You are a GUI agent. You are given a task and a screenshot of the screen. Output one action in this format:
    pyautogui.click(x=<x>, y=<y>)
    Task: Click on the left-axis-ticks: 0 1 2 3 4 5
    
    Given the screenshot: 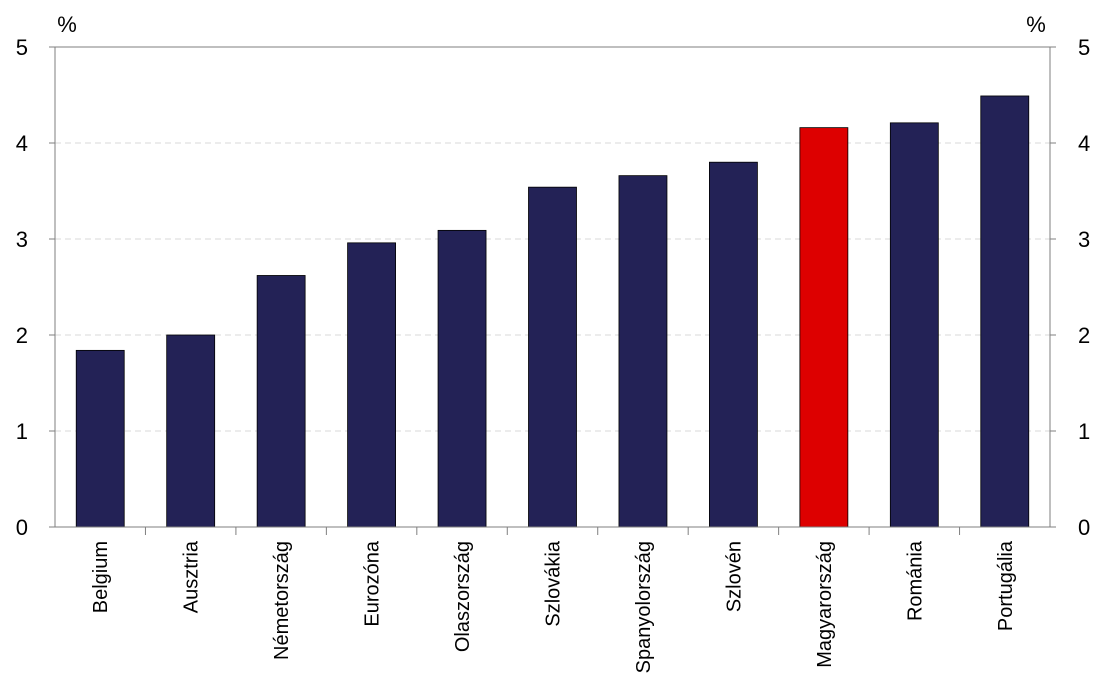 What is the action you would take?
    pyautogui.click(x=35, y=287)
    